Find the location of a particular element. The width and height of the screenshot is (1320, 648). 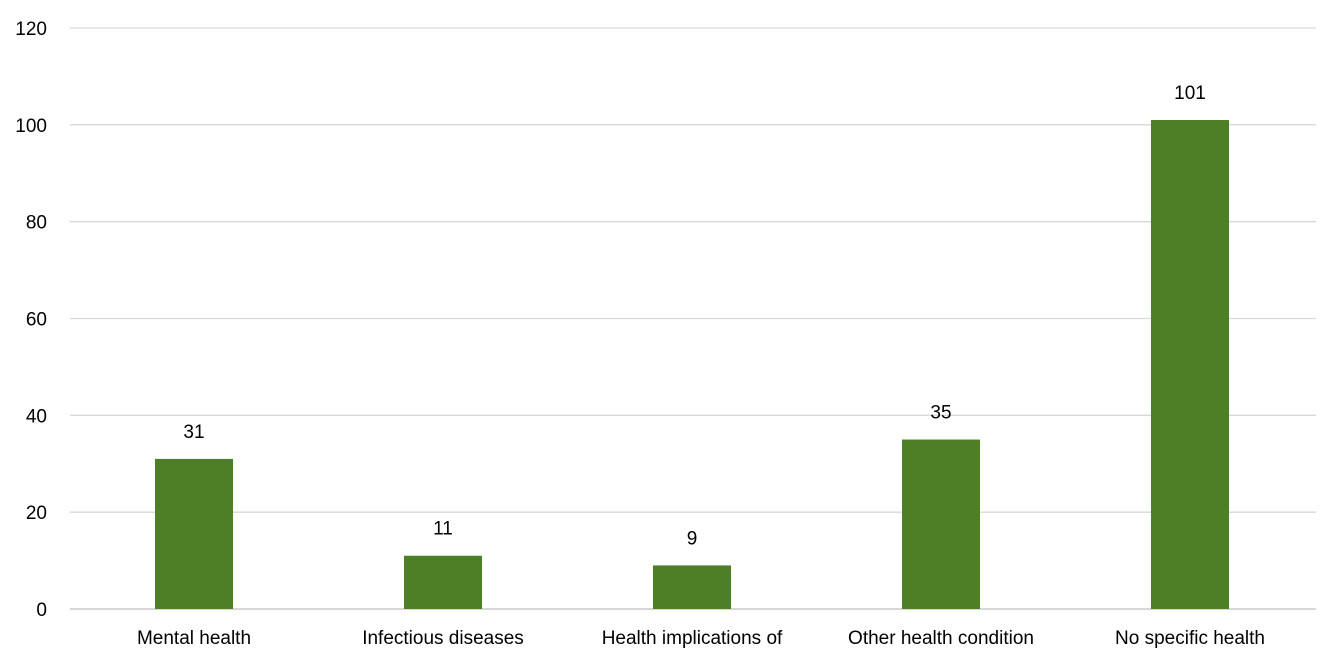

y-tick-label: 60 is located at coordinates (36, 320).